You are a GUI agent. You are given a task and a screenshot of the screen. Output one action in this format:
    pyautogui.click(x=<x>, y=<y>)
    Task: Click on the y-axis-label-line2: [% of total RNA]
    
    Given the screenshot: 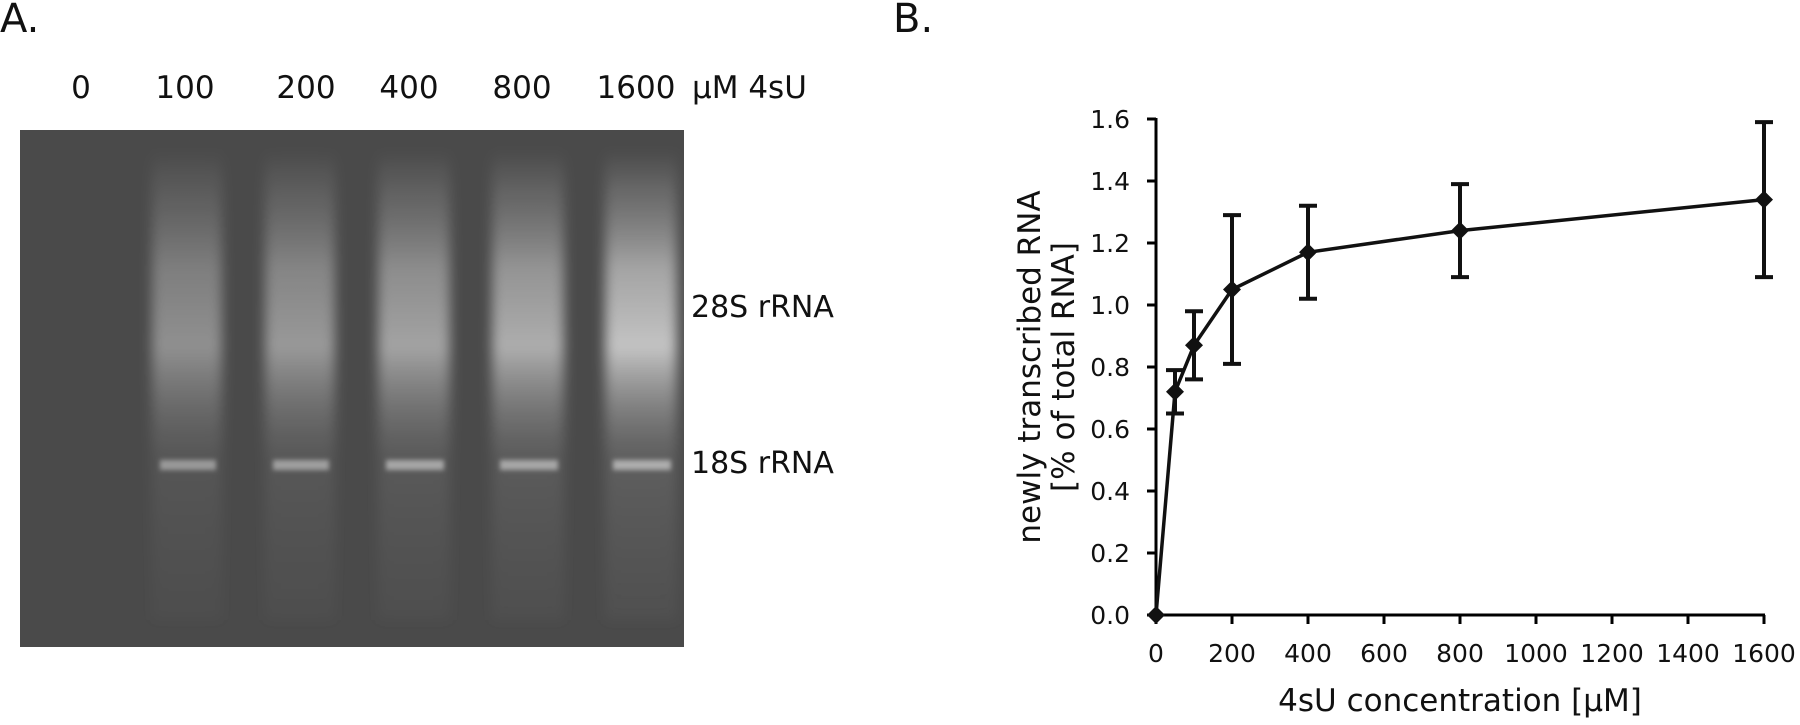 What is the action you would take?
    pyautogui.click(x=1064, y=367)
    